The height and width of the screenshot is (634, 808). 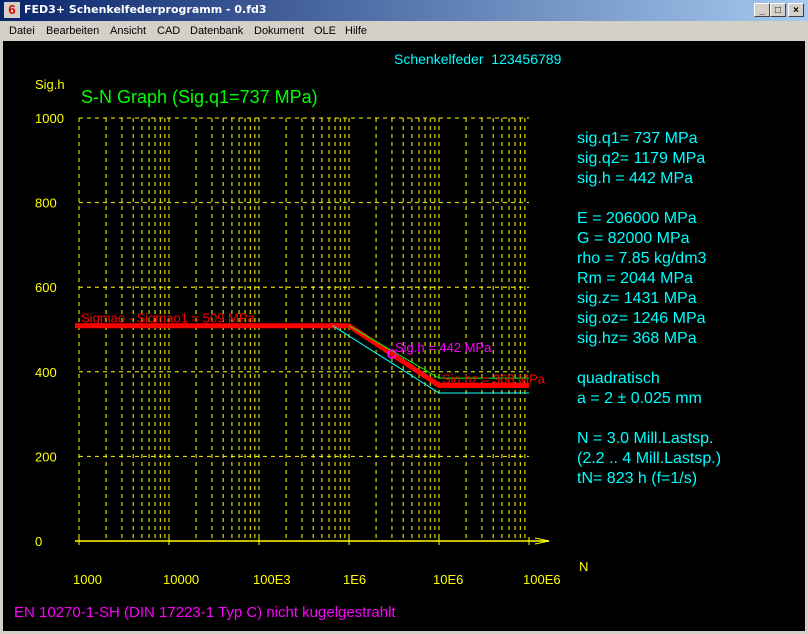 I want to click on y-tick-label: 200, so click(x=46, y=456).